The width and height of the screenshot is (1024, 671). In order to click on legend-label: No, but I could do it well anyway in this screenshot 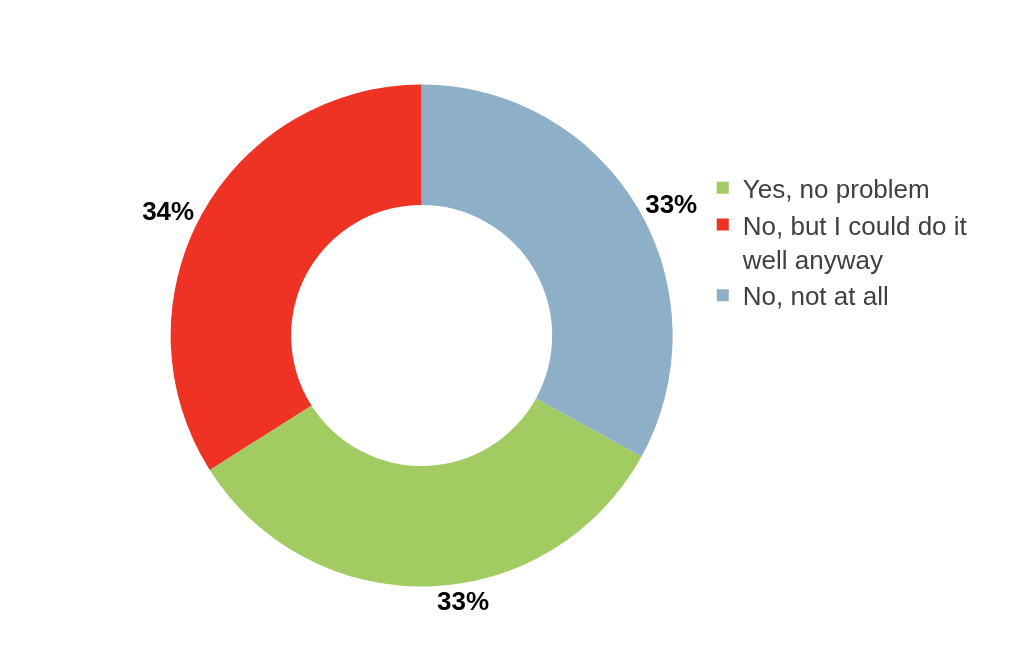, I will do `click(854, 242)`.